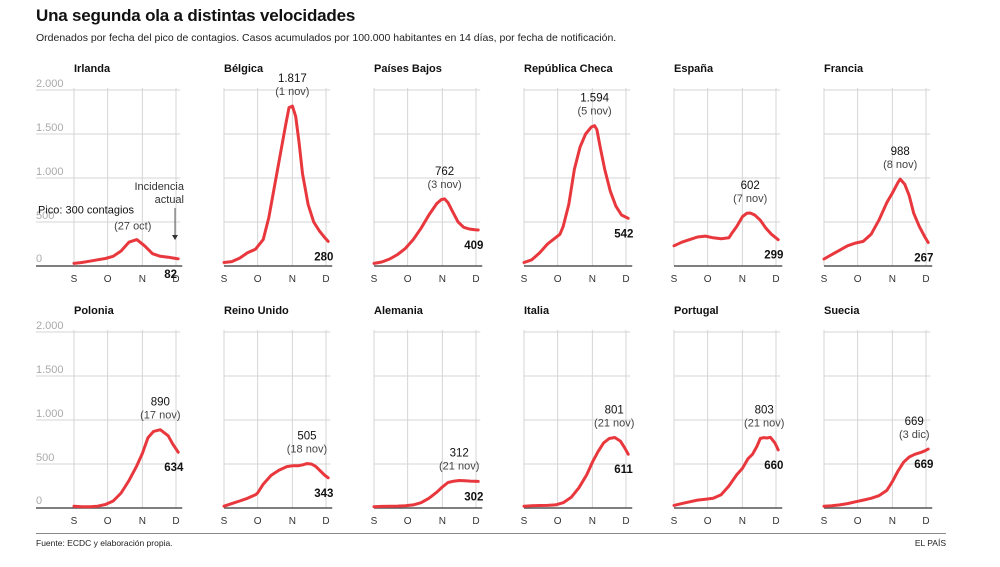  I want to click on y-tick-label: 500, so click(45, 458).